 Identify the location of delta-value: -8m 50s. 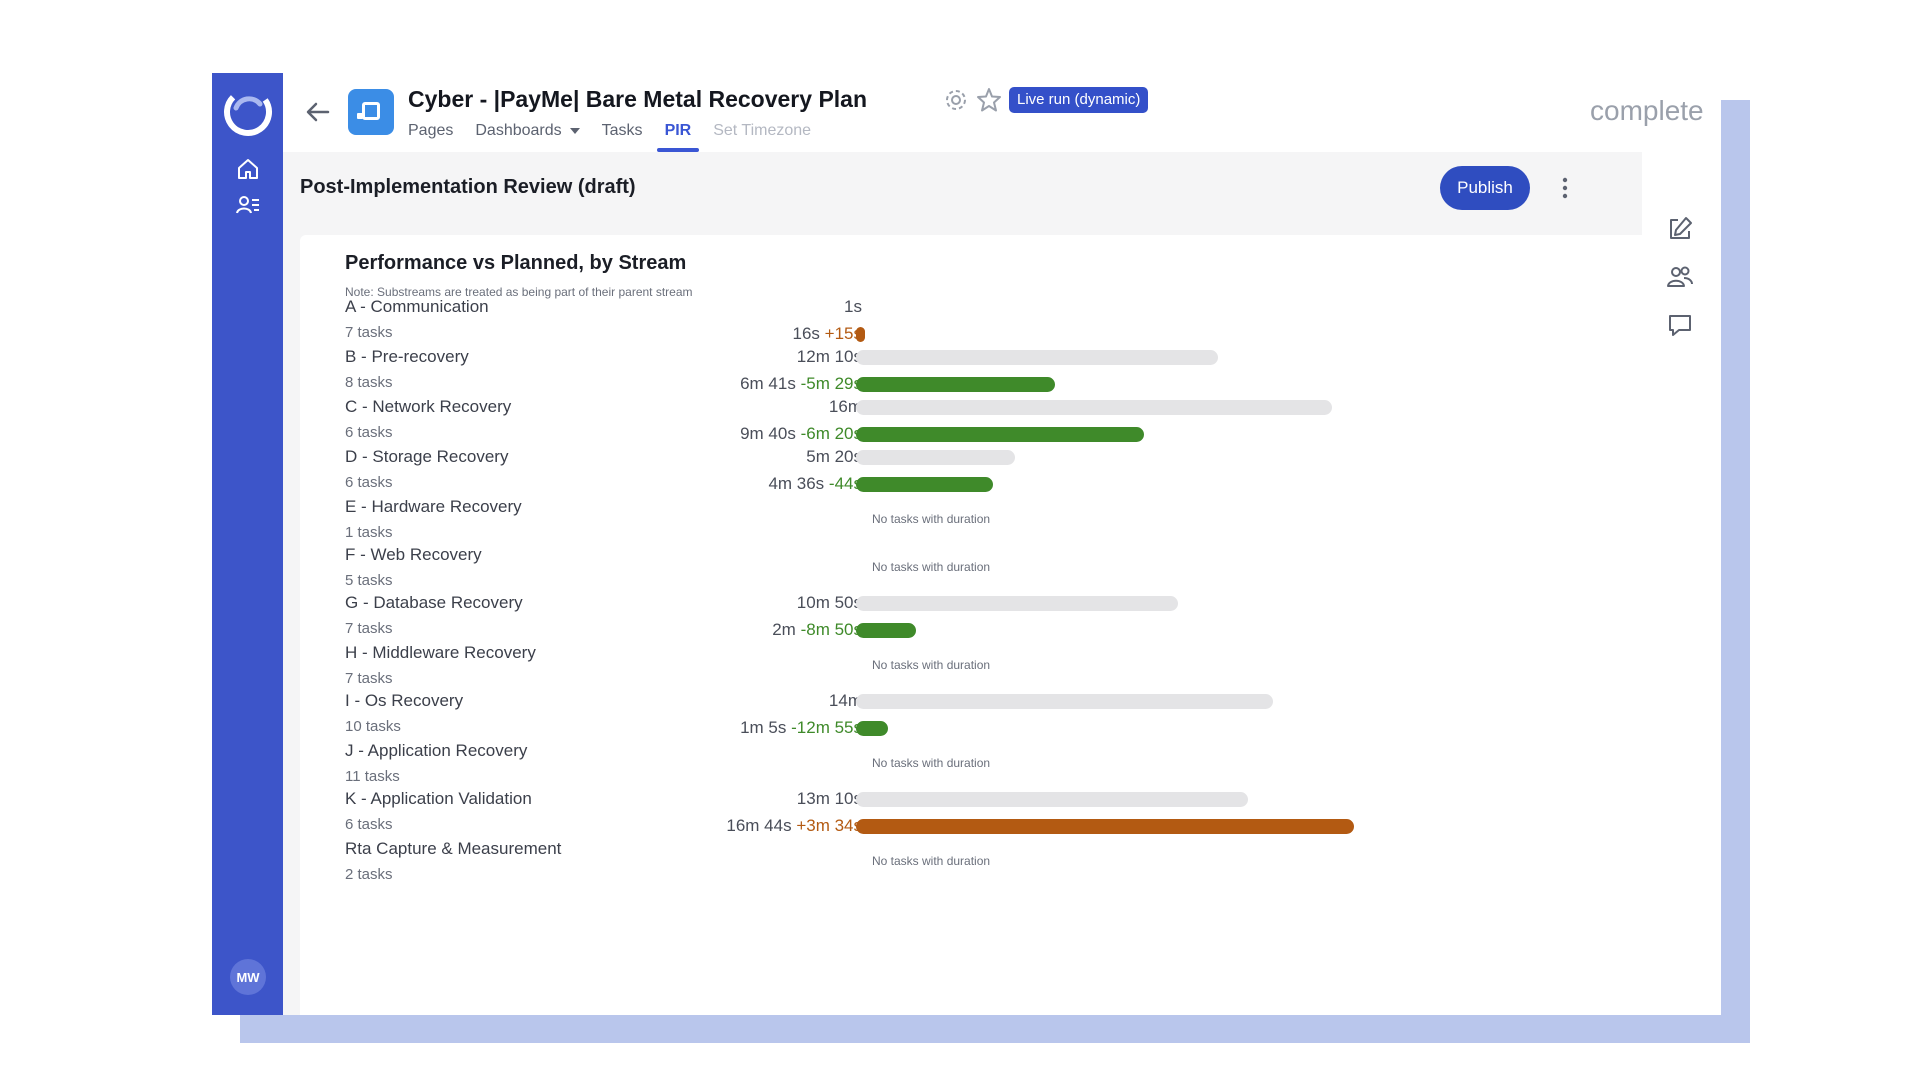
(831, 629).